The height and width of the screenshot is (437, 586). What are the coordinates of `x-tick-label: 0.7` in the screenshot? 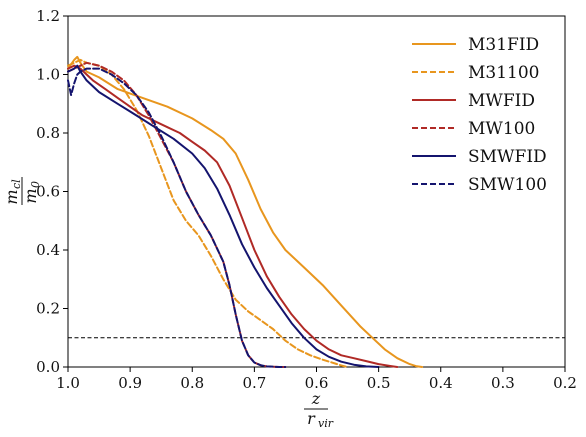 It's located at (254, 383).